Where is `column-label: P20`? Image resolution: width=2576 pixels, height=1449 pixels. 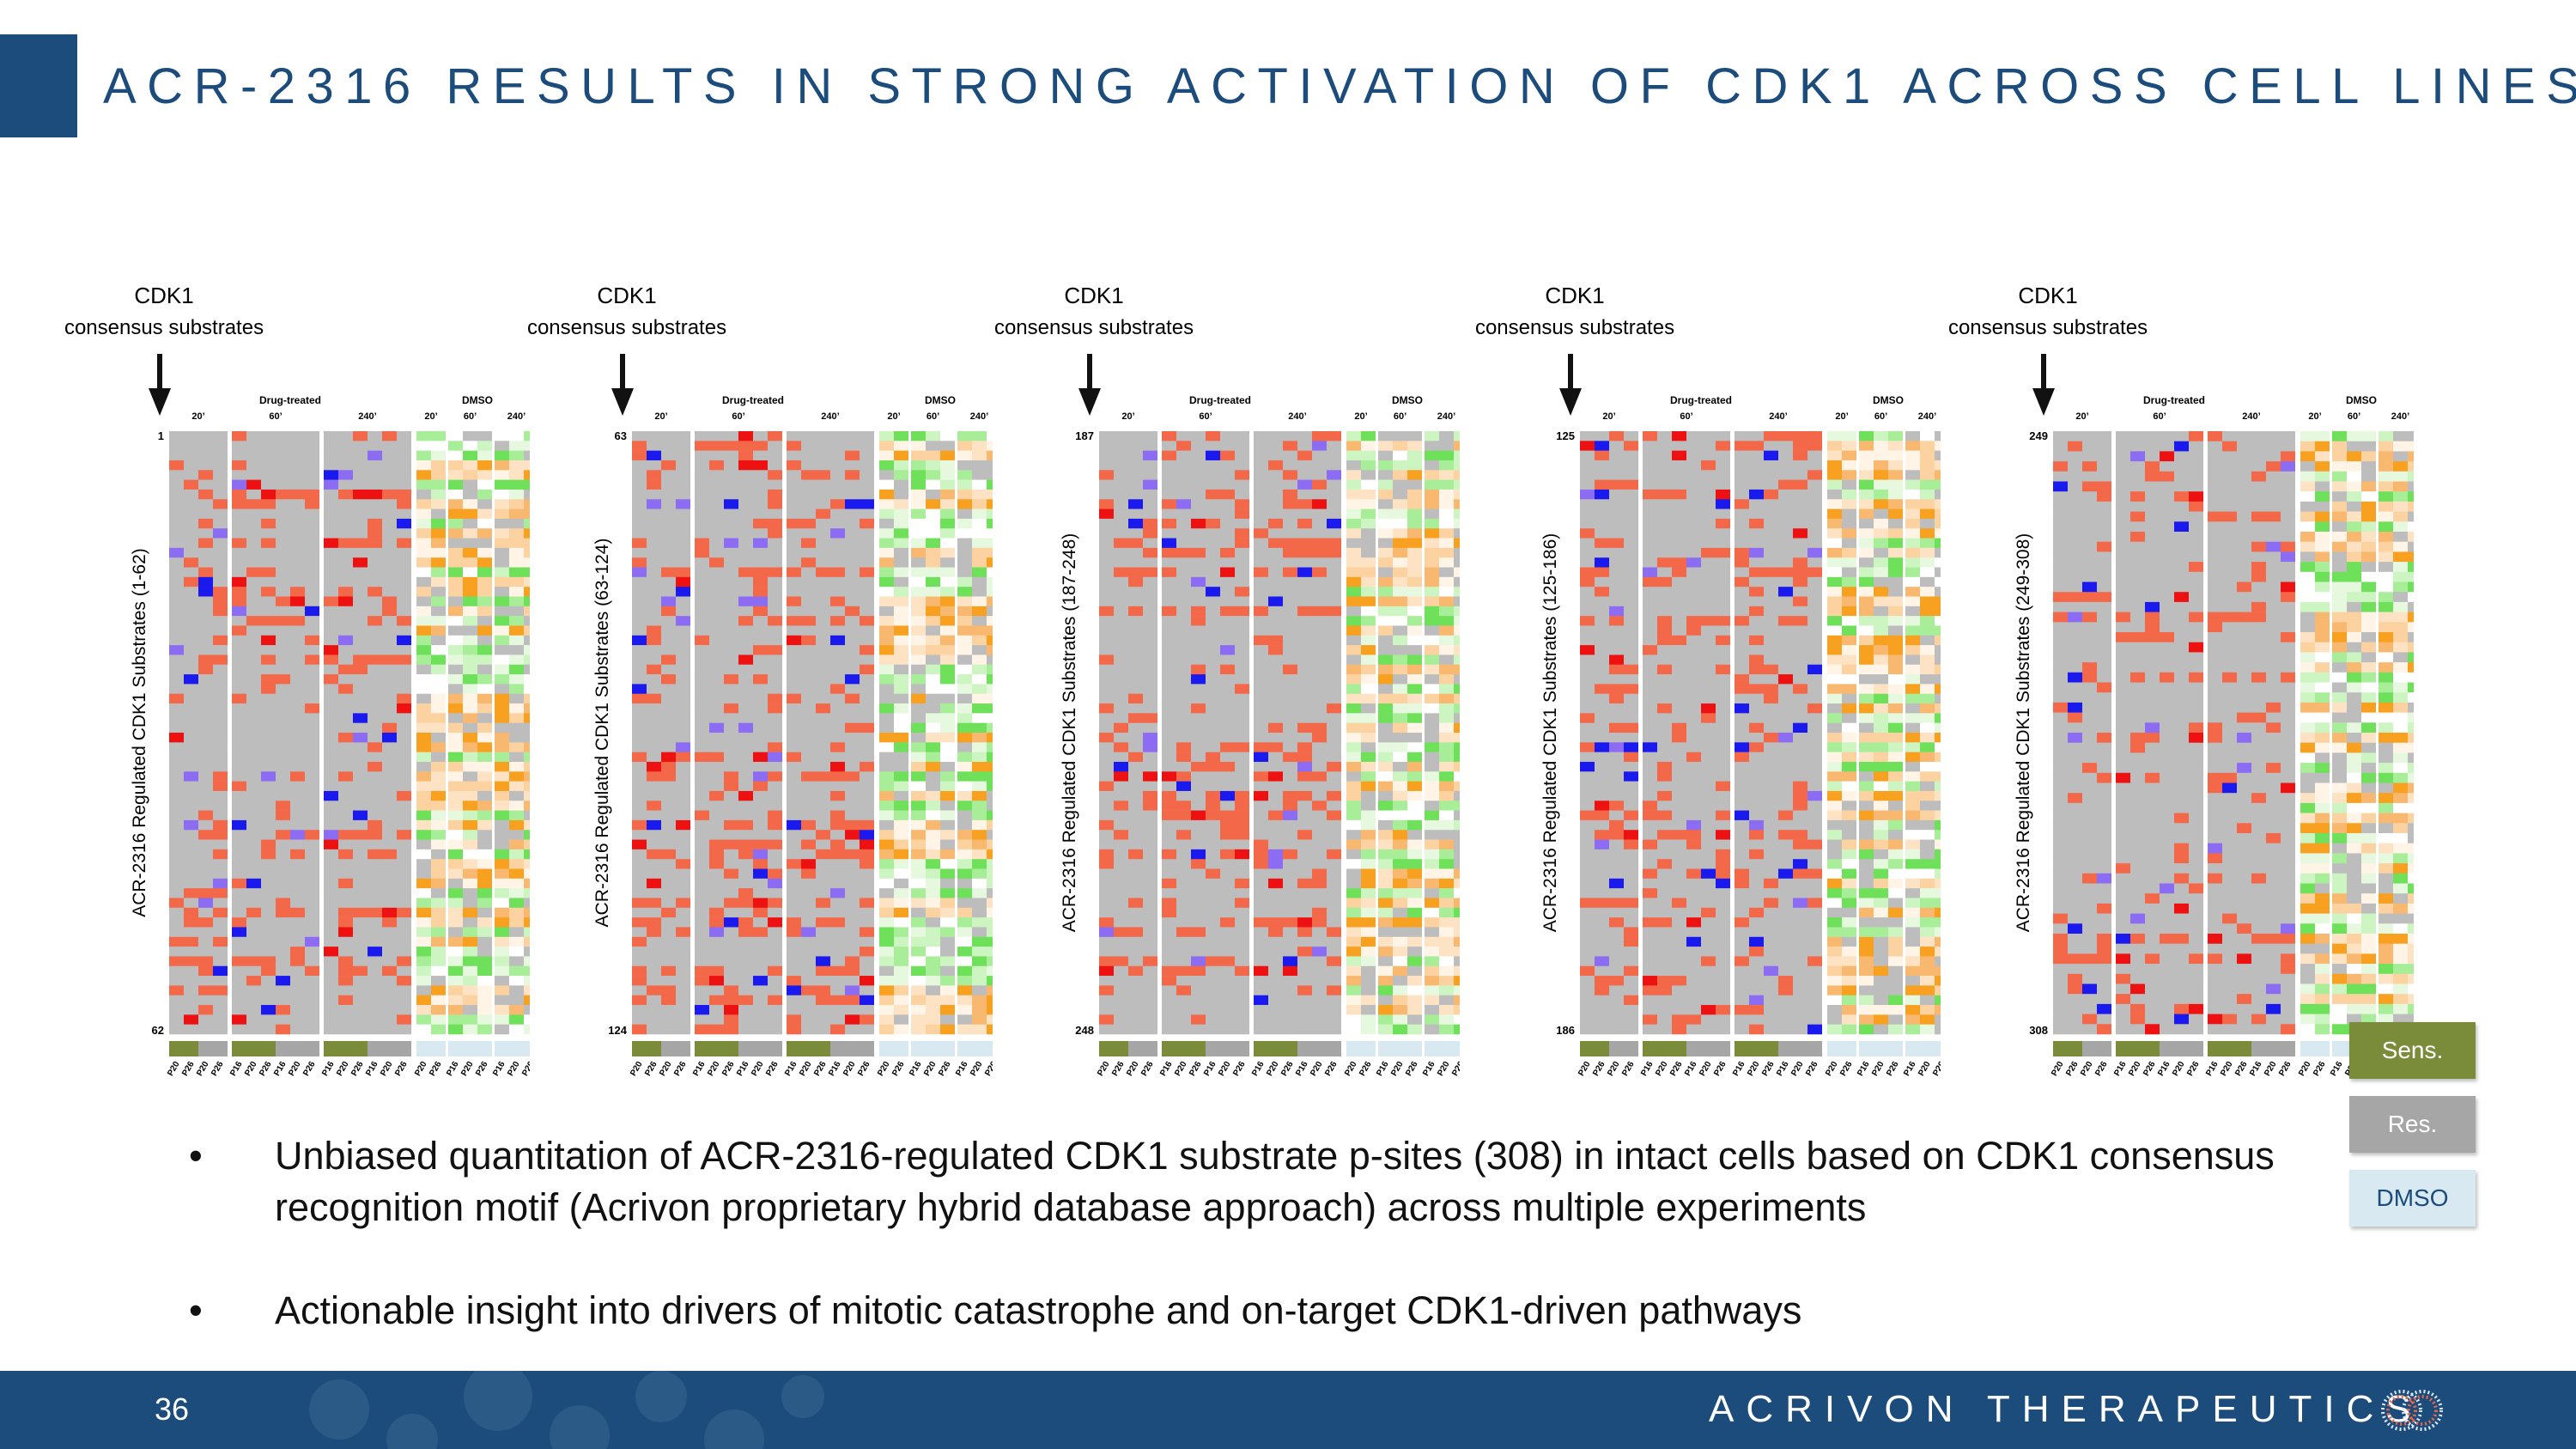 column-label: P20 is located at coordinates (850, 1069).